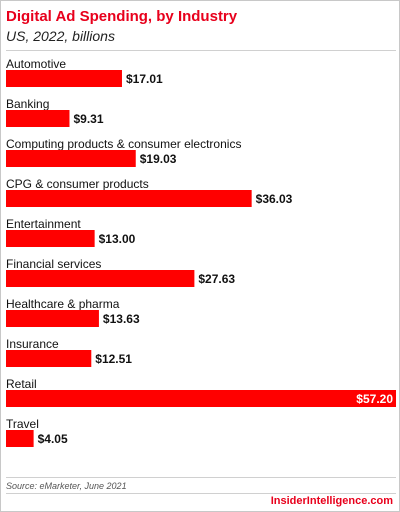 This screenshot has height=512, width=400. What do you see at coordinates (158, 159) in the screenshot?
I see `value-label: $19.03` at bounding box center [158, 159].